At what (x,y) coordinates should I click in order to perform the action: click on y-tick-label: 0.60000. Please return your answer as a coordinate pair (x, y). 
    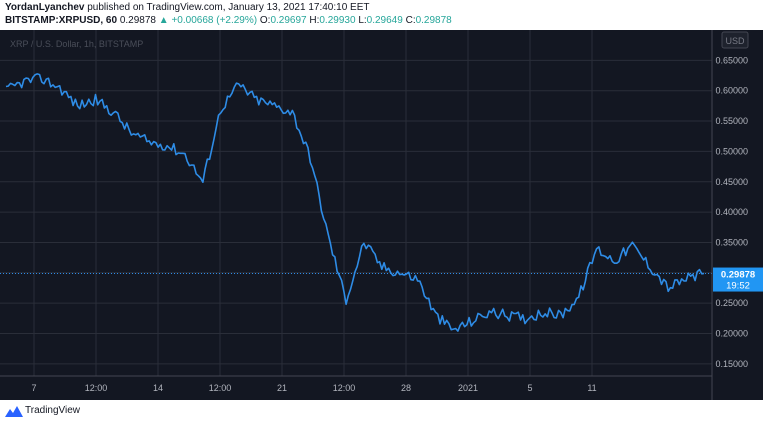
    Looking at the image, I should click on (731, 91).